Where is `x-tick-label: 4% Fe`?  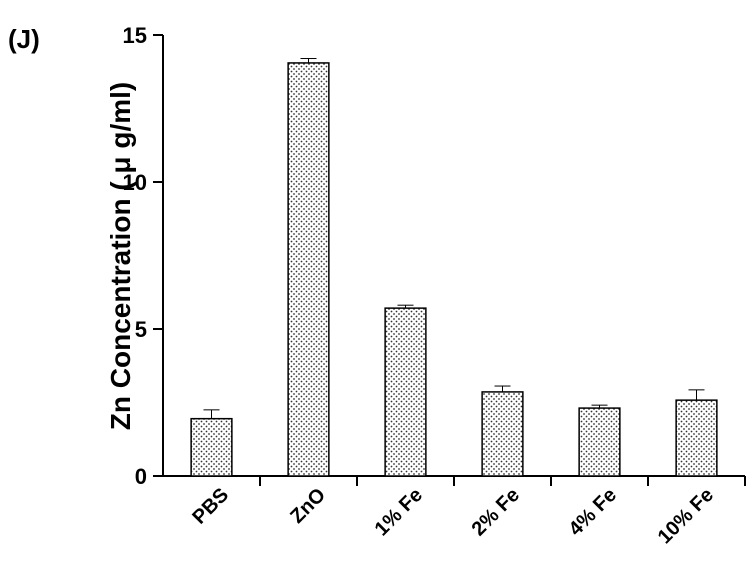
x-tick-label: 4% Fe is located at coordinates (593, 512).